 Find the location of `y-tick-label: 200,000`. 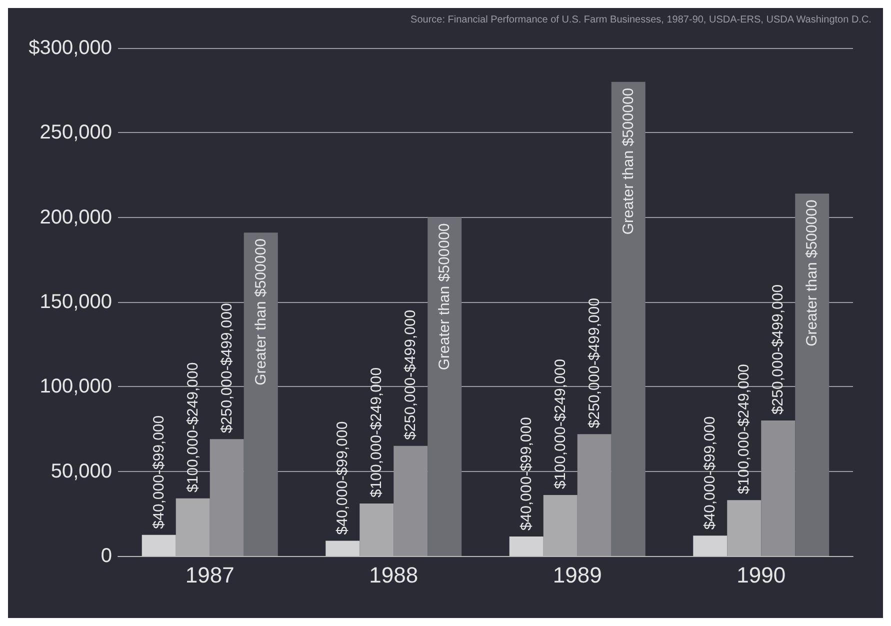

y-tick-label: 200,000 is located at coordinates (76, 217).